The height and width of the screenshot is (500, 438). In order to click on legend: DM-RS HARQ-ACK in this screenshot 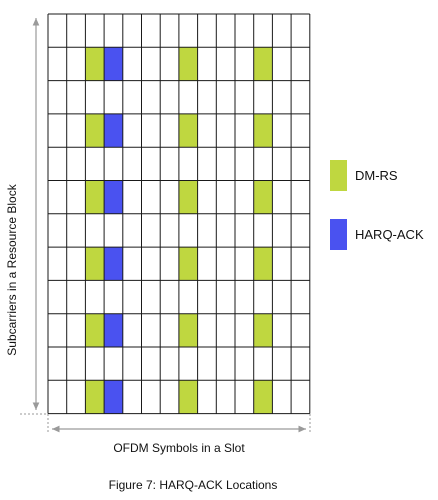, I will do `click(377, 205)`.